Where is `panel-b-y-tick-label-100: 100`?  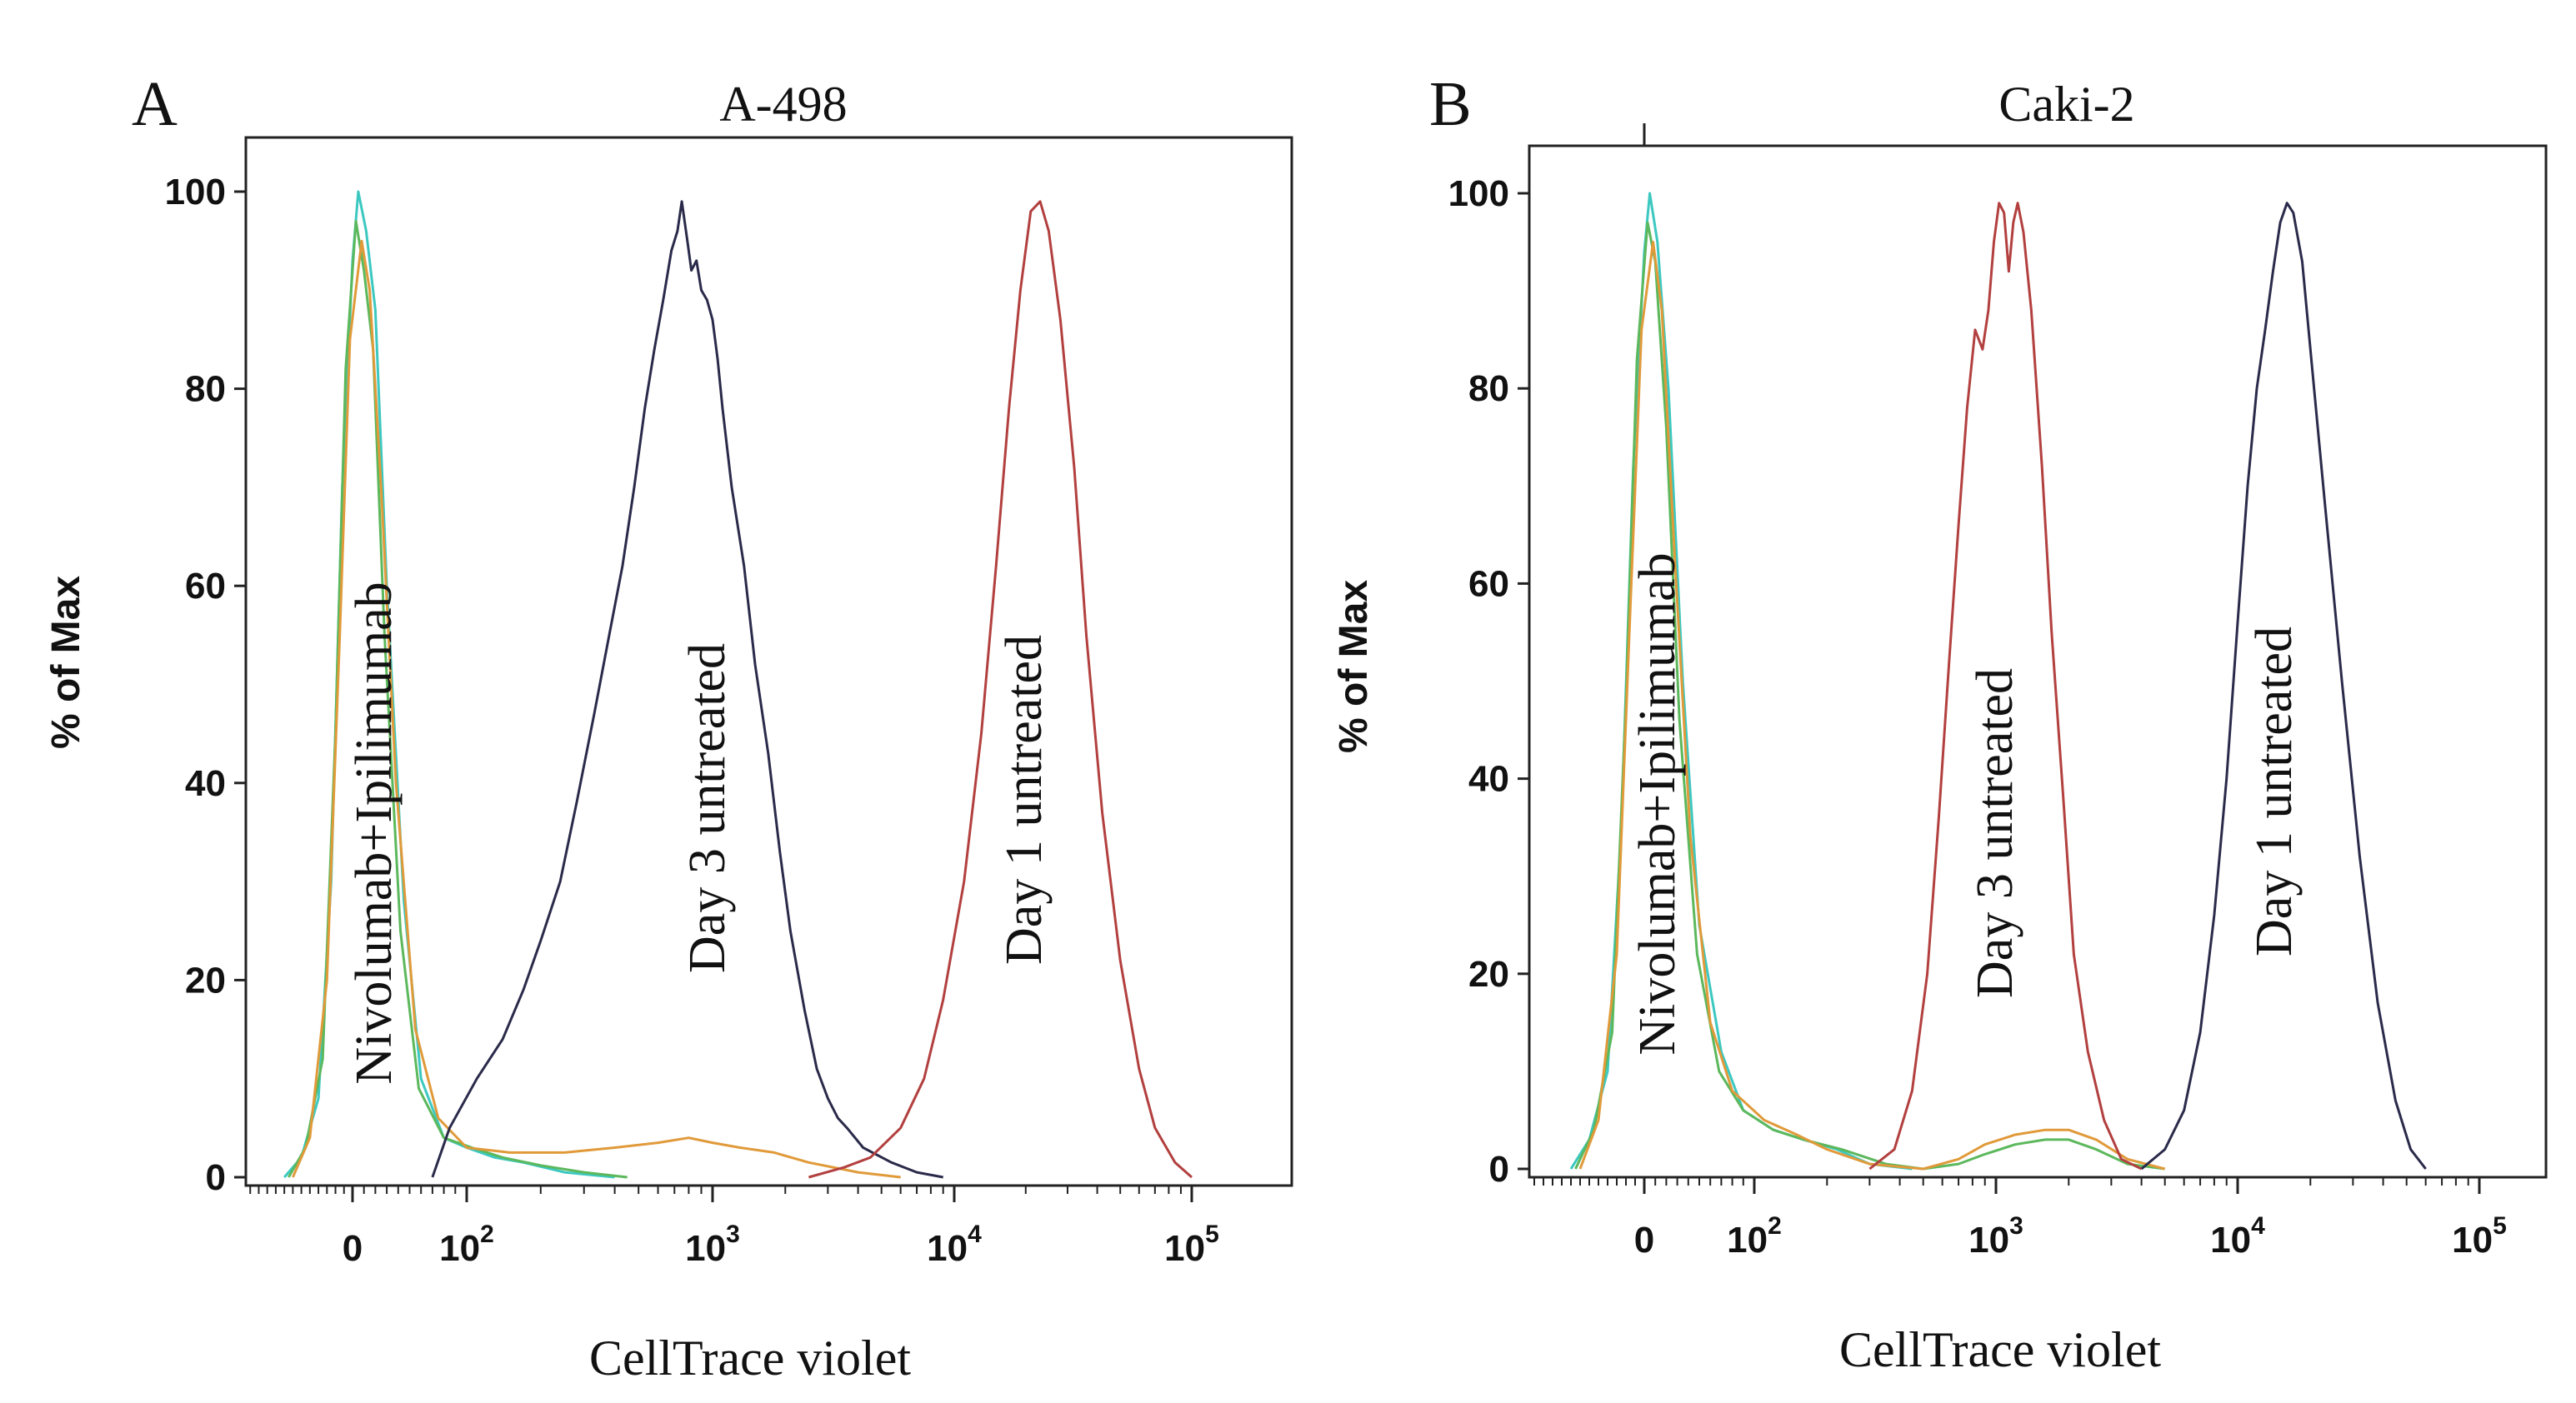
panel-b-y-tick-label-100: 100 is located at coordinates (1479, 193).